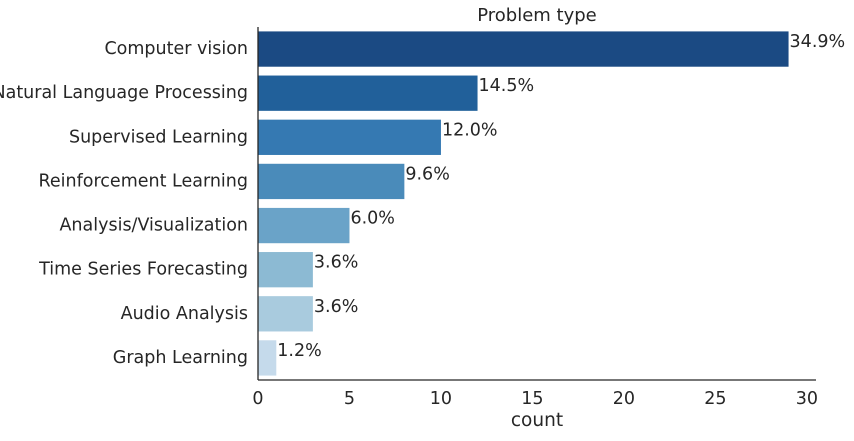 The height and width of the screenshot is (441, 854). I want to click on category-label: Supervised Learning, so click(158, 137).